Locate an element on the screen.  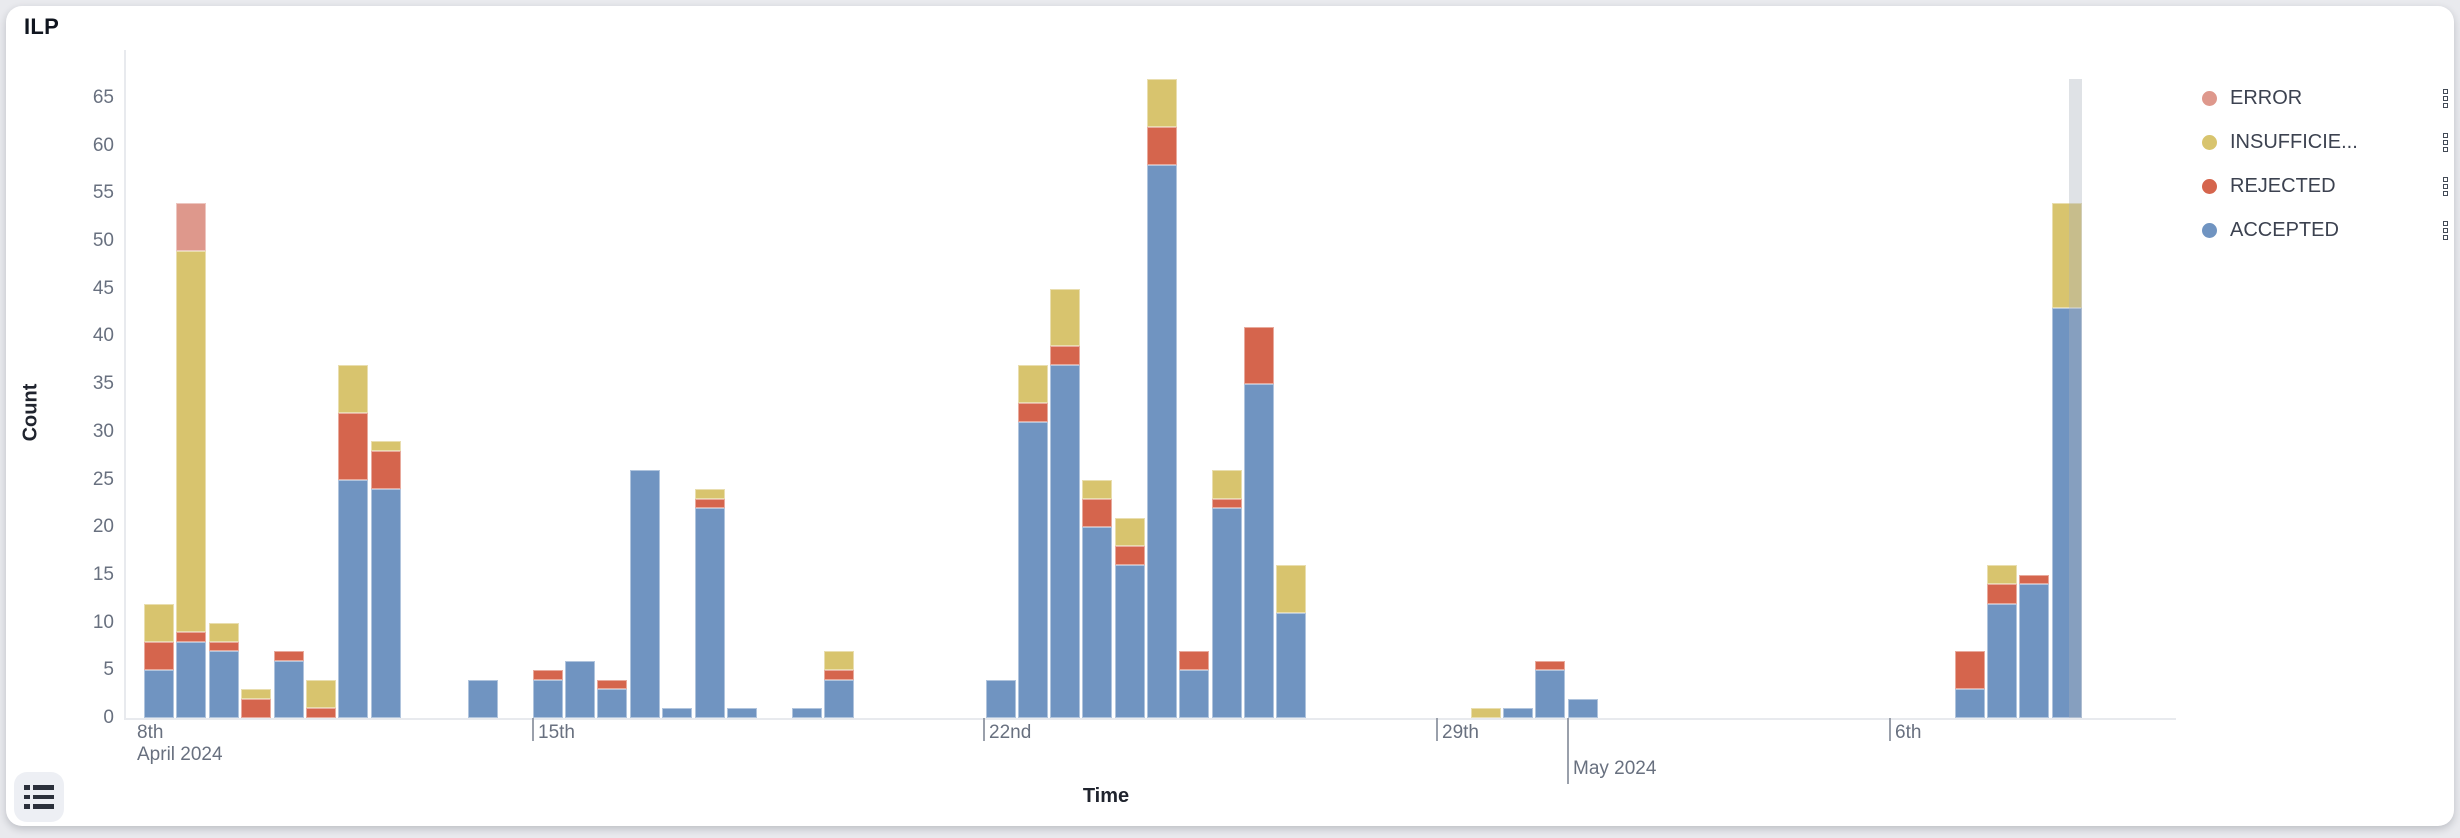
legend-item-error: ERROR is located at coordinates (2326, 98).